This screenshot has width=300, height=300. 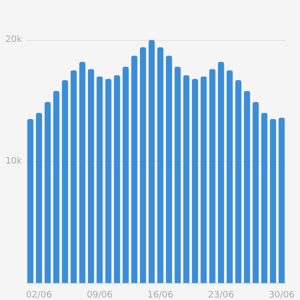 What do you see at coordinates (39, 295) in the screenshot?
I see `x-tick-label: 02/06` at bounding box center [39, 295].